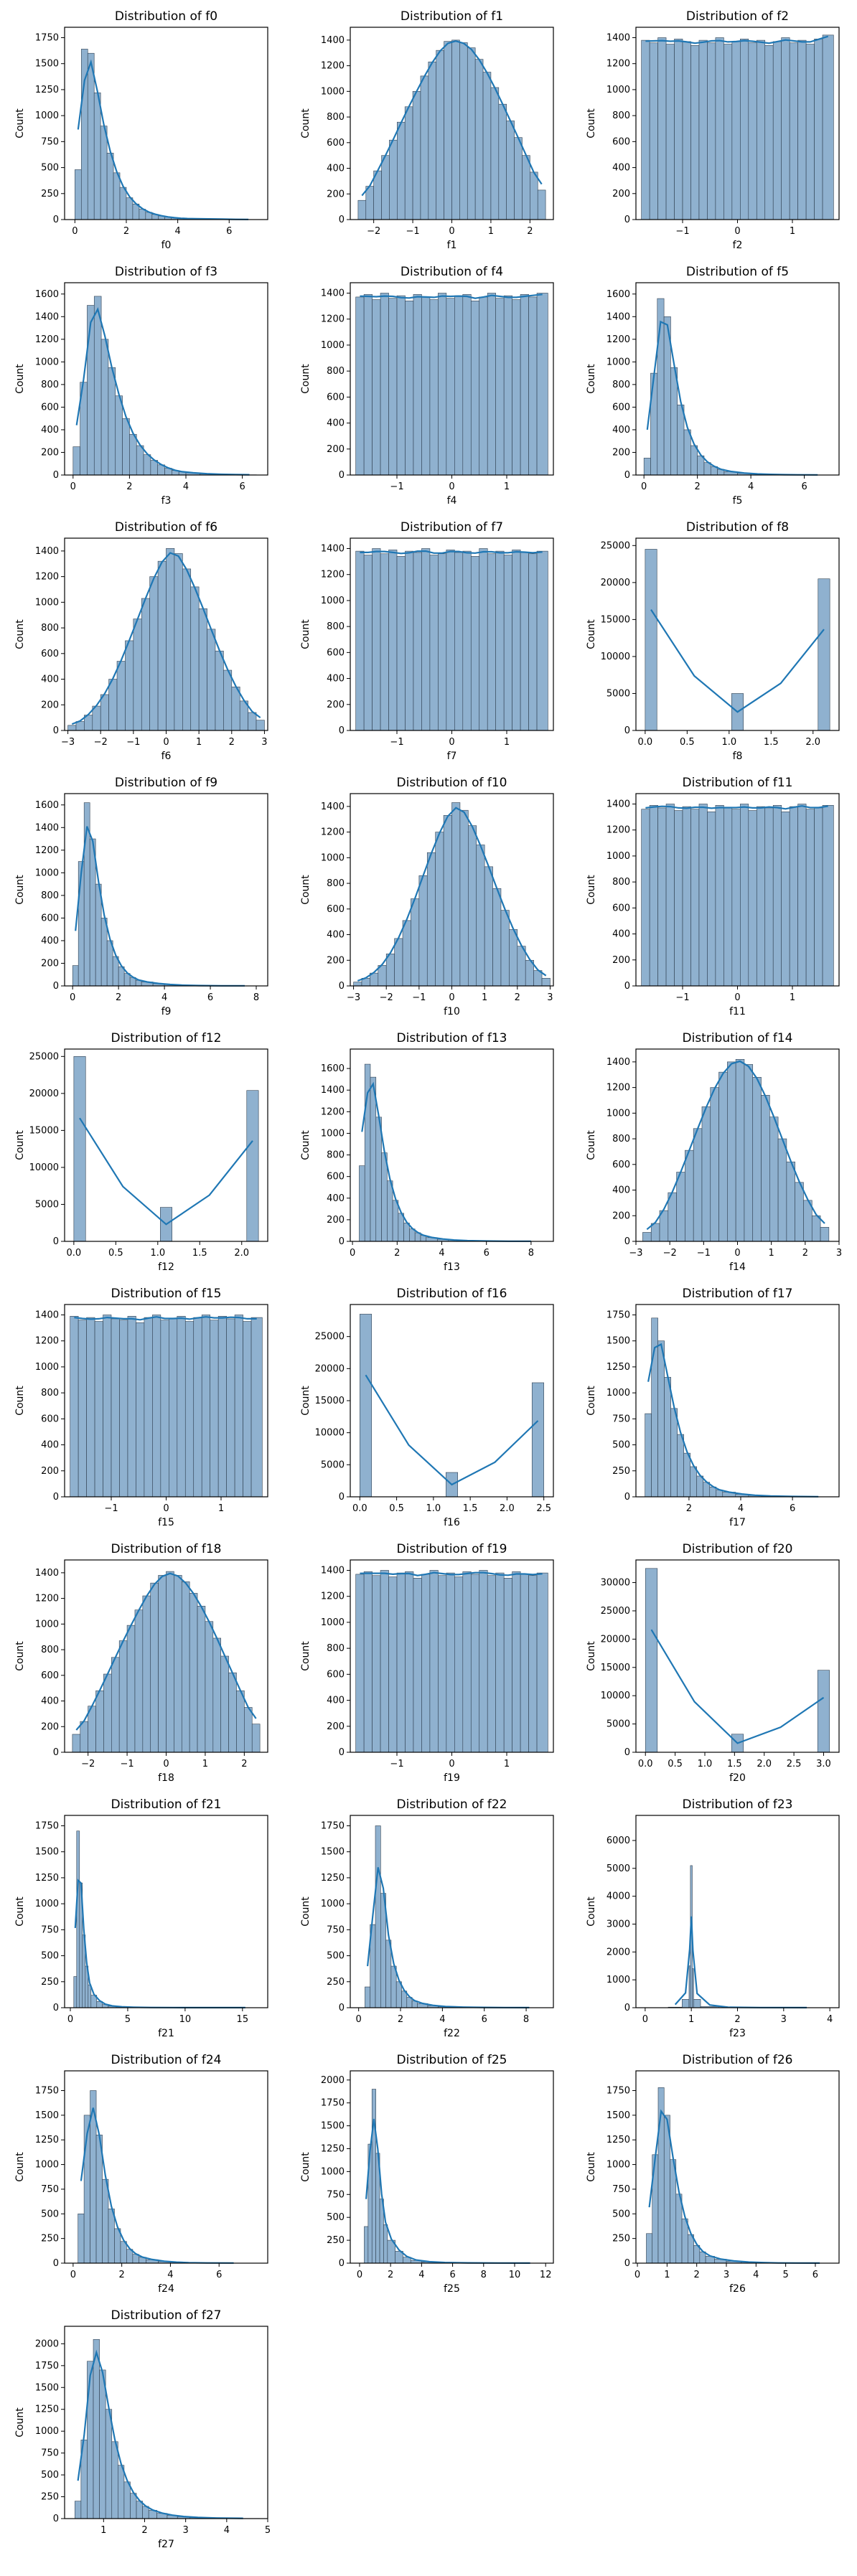 Image resolution: width=857 pixels, height=2576 pixels. Describe the element at coordinates (484, 997) in the screenshot. I see `x-tick-label: 1` at that location.